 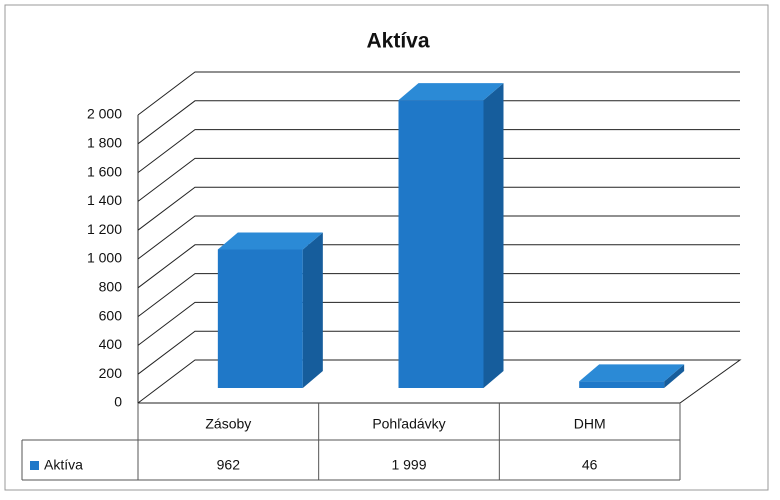 What do you see at coordinates (408, 465) in the screenshot?
I see `table-value: 1 999` at bounding box center [408, 465].